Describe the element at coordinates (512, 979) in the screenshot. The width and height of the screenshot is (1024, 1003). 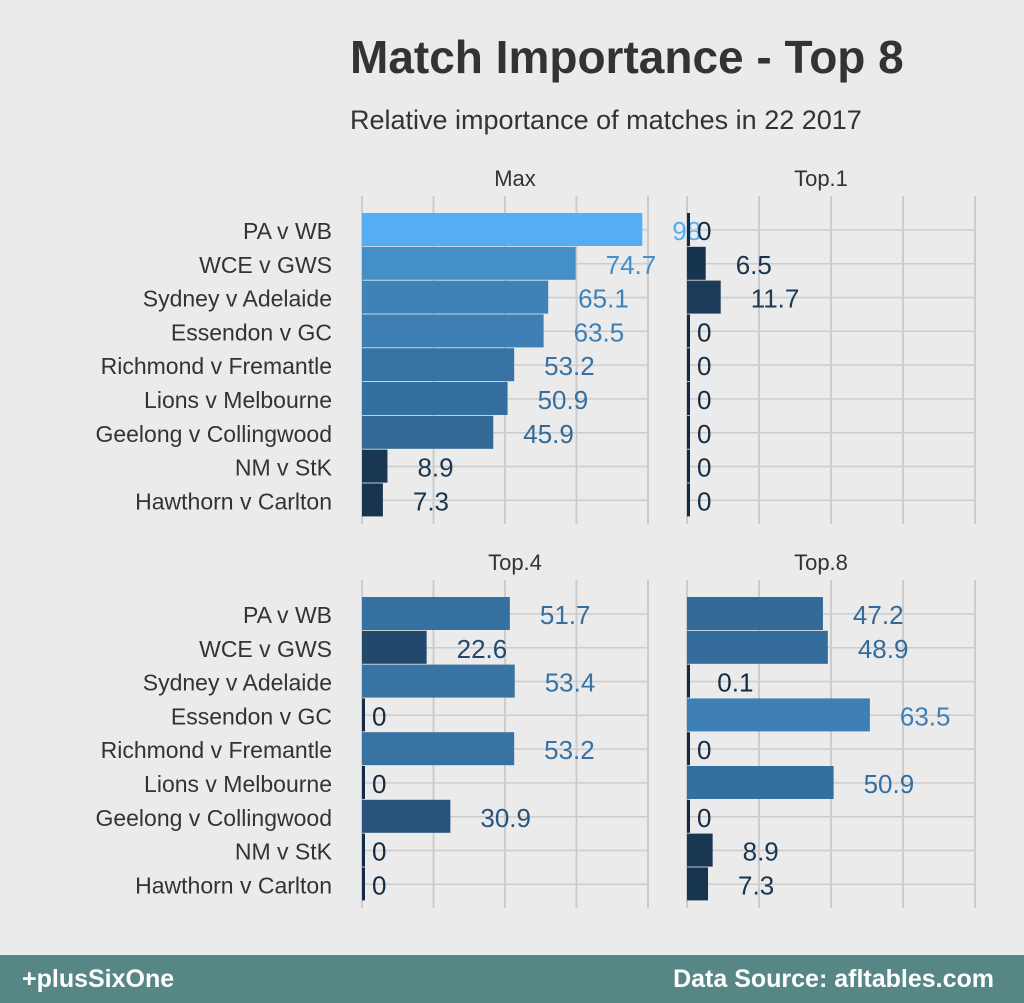
I see `footer-bar: +plusSixOne Data Source: afltables.com` at that location.